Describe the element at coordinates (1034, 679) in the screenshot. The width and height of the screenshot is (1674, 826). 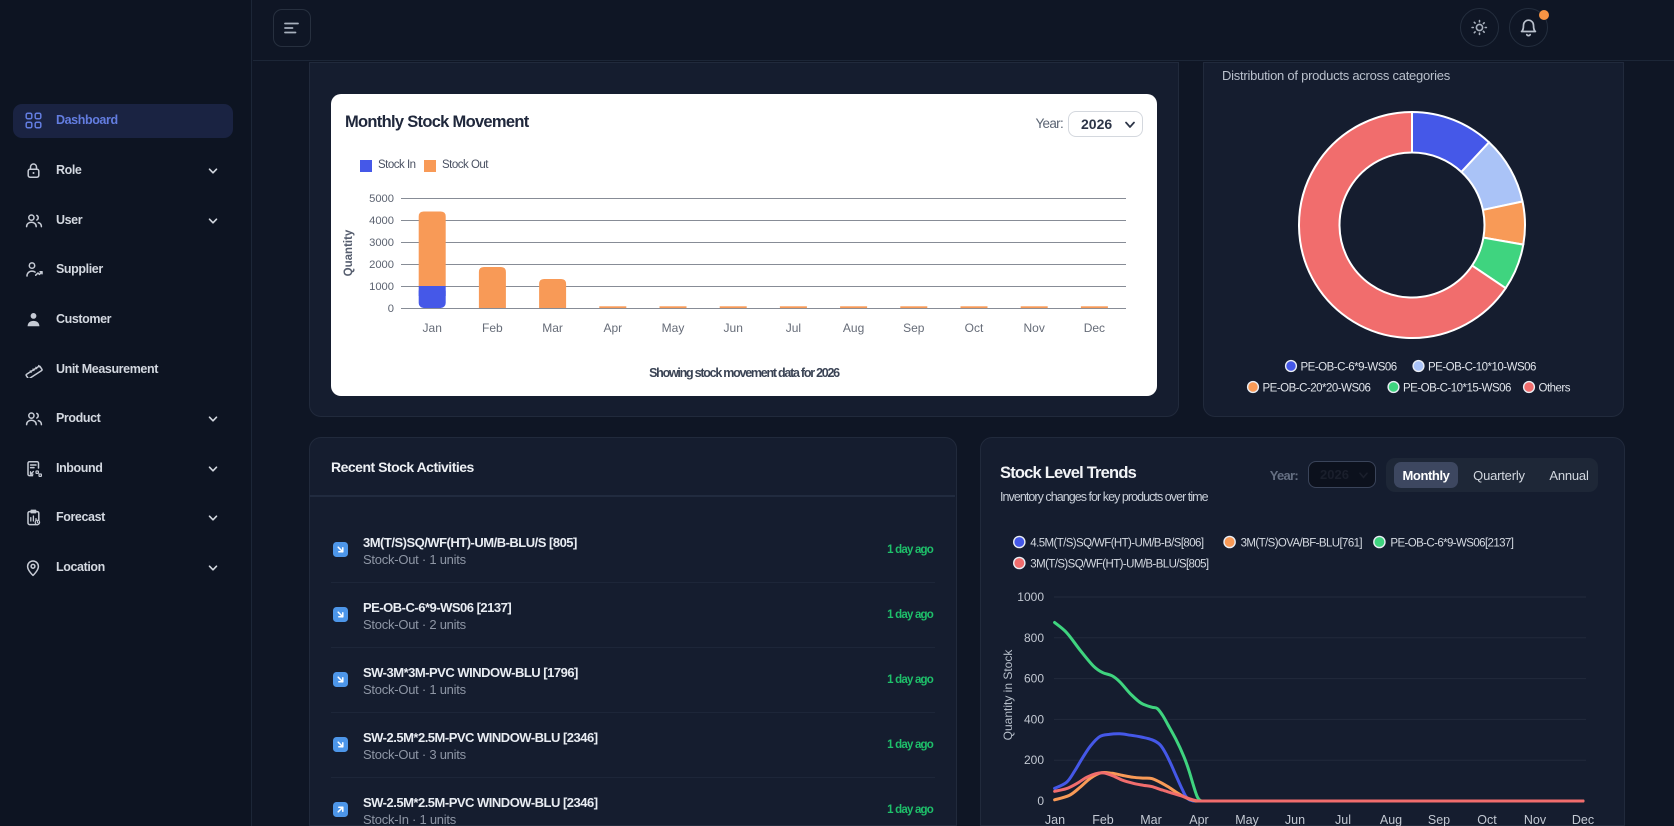
I see `svg-text: 600` at that location.